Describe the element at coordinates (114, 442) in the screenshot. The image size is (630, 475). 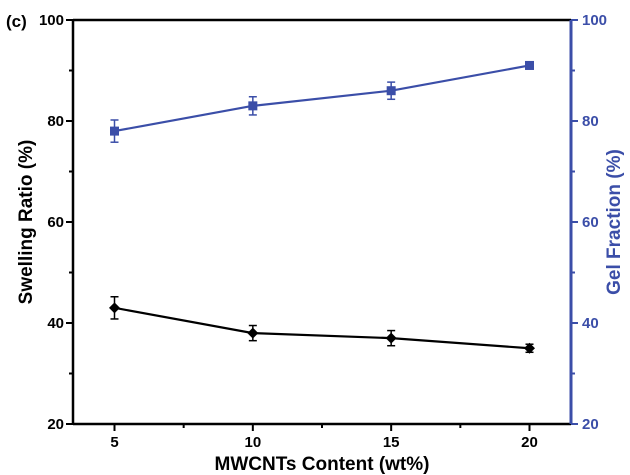
I see `x-tick-label: 5` at that location.